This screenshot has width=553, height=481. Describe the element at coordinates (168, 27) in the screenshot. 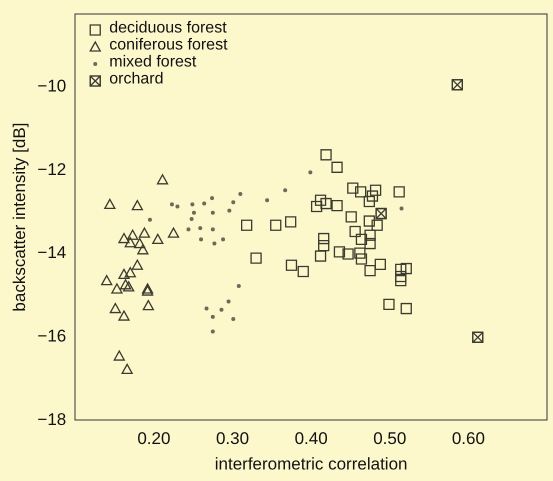

I see `legend-label: deciduous forest` at that location.